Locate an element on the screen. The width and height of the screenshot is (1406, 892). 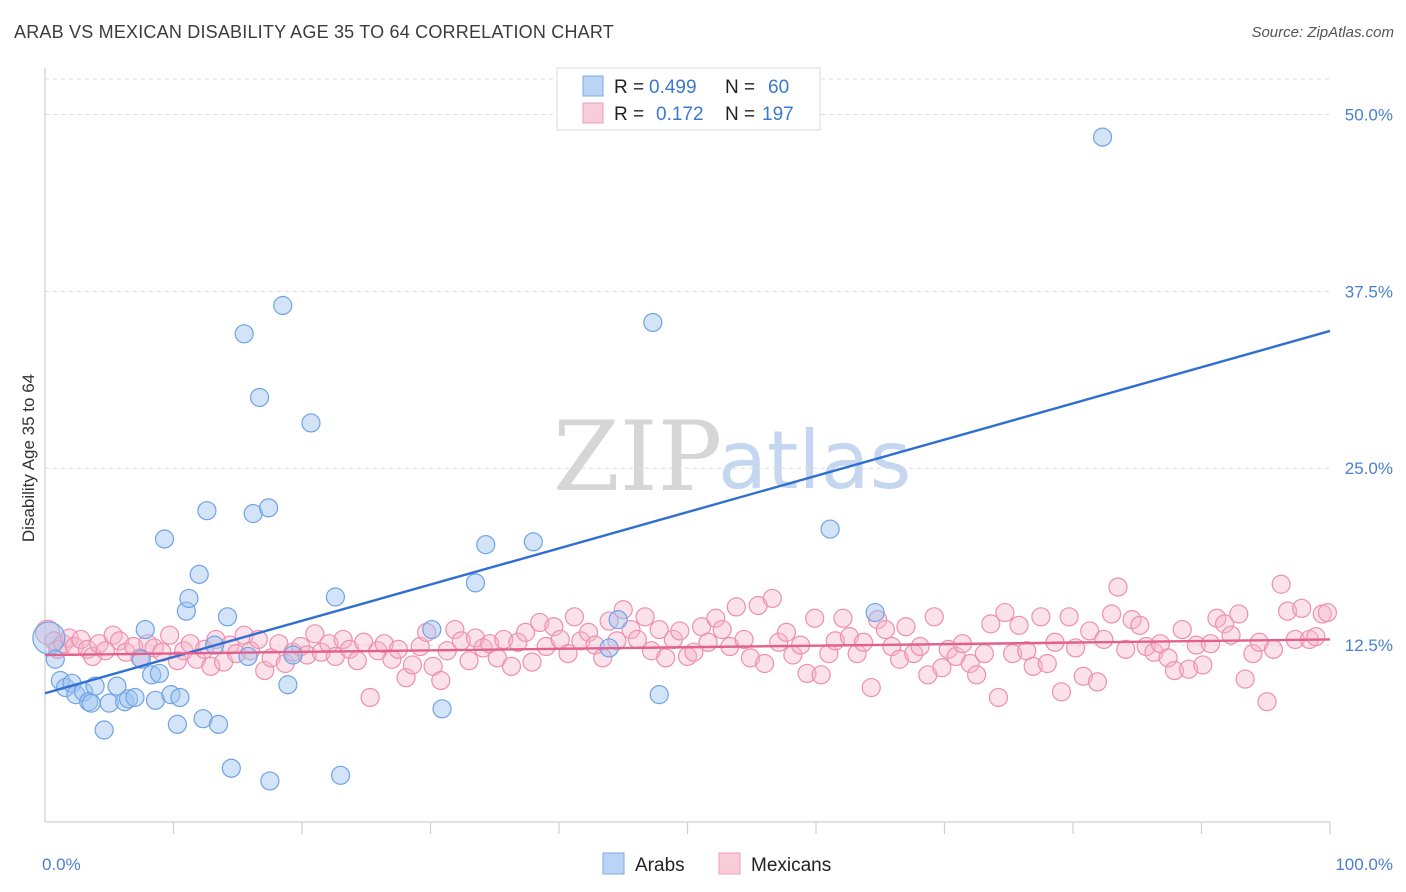
watermark-zip: ZIP is located at coordinates (637, 457).